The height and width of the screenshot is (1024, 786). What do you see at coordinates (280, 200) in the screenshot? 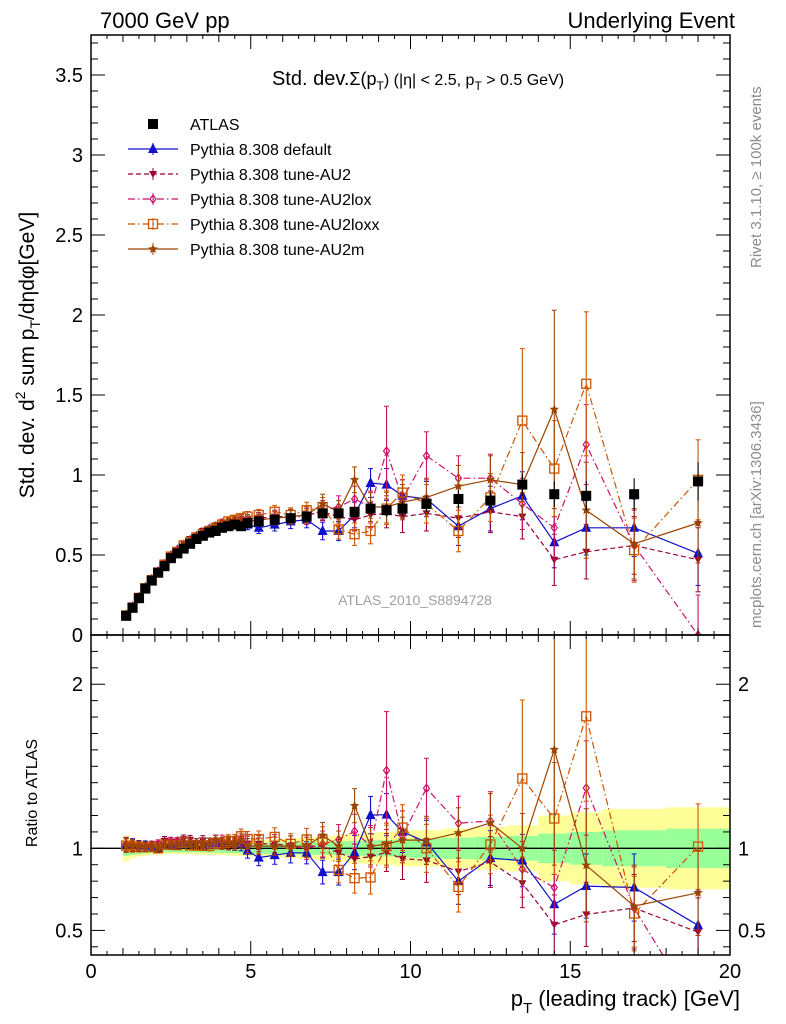
I see `legend-label: Pythia 8.308 tune-AU2lox` at bounding box center [280, 200].